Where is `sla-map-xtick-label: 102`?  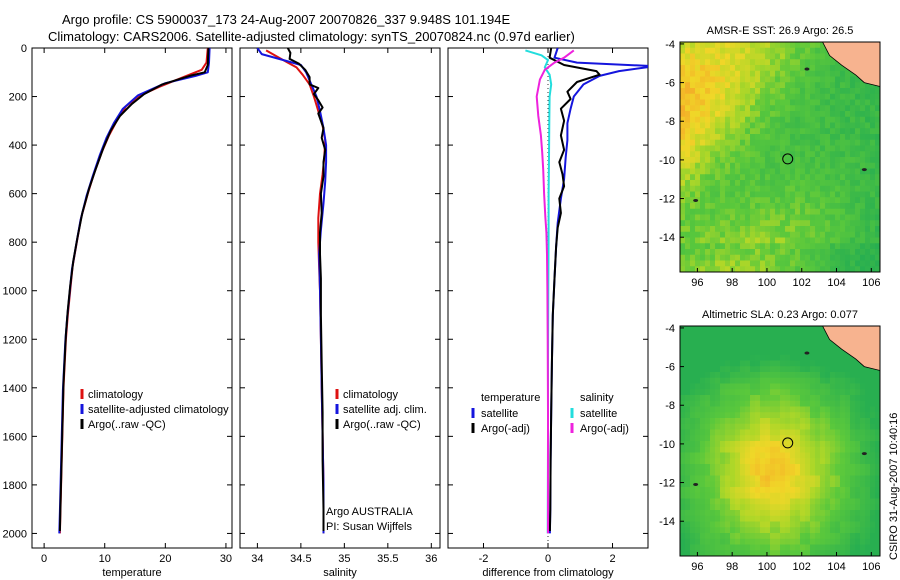
sla-map-xtick-label: 102 is located at coordinates (802, 567).